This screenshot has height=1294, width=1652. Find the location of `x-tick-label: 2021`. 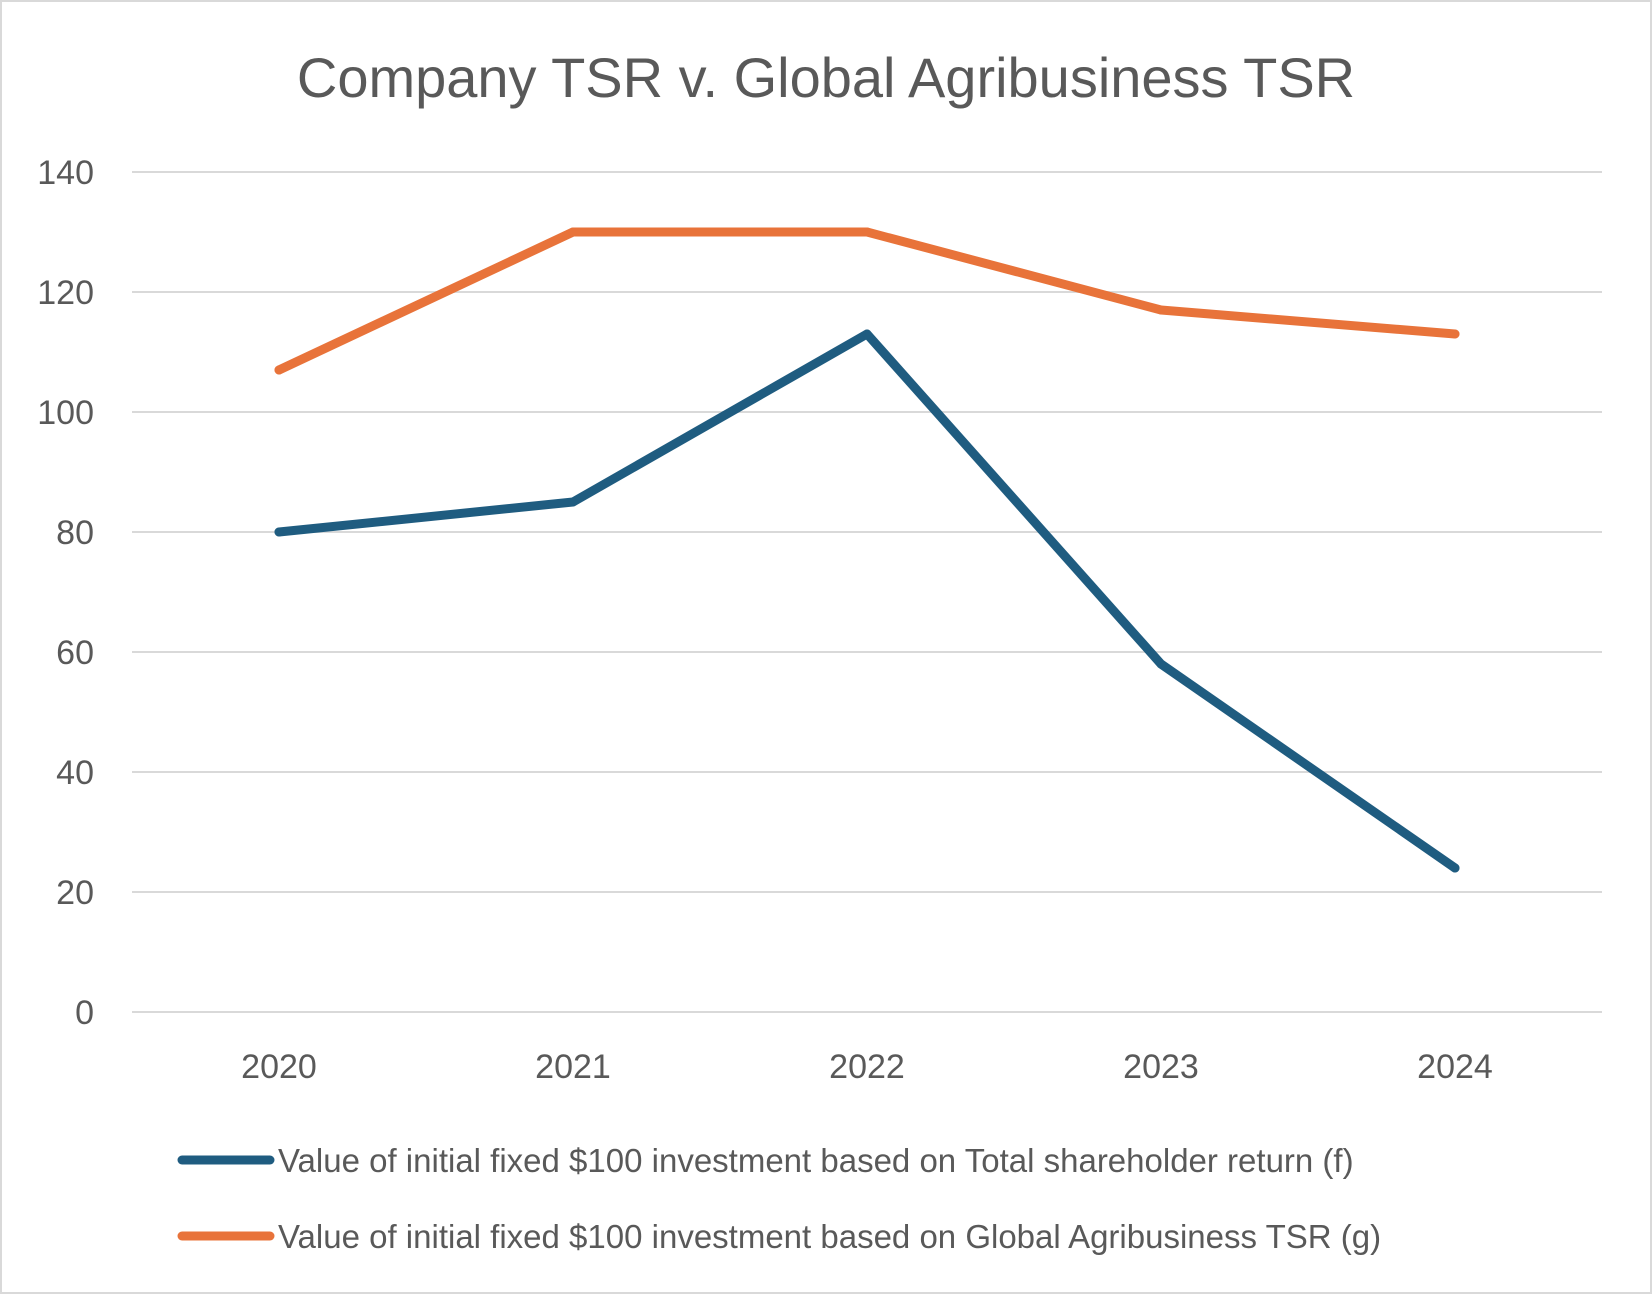

x-tick-label: 2021 is located at coordinates (573, 1067).